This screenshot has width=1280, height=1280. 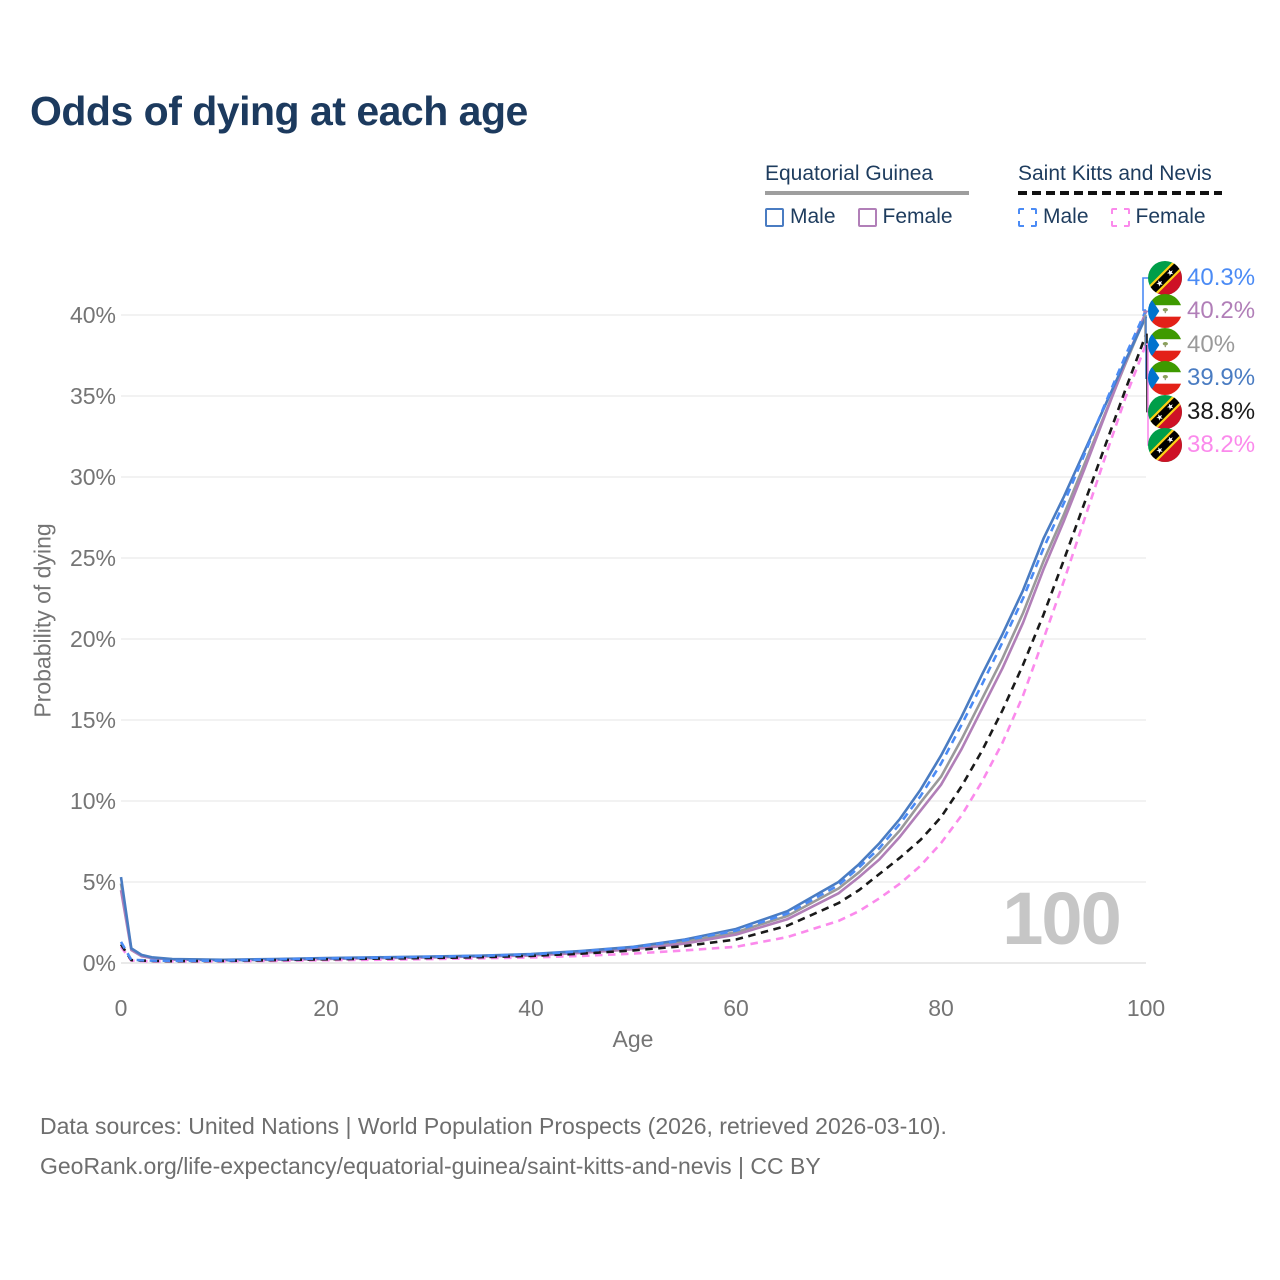 What do you see at coordinates (1146, 1008) in the screenshot?
I see `x-tick-label: 100` at bounding box center [1146, 1008].